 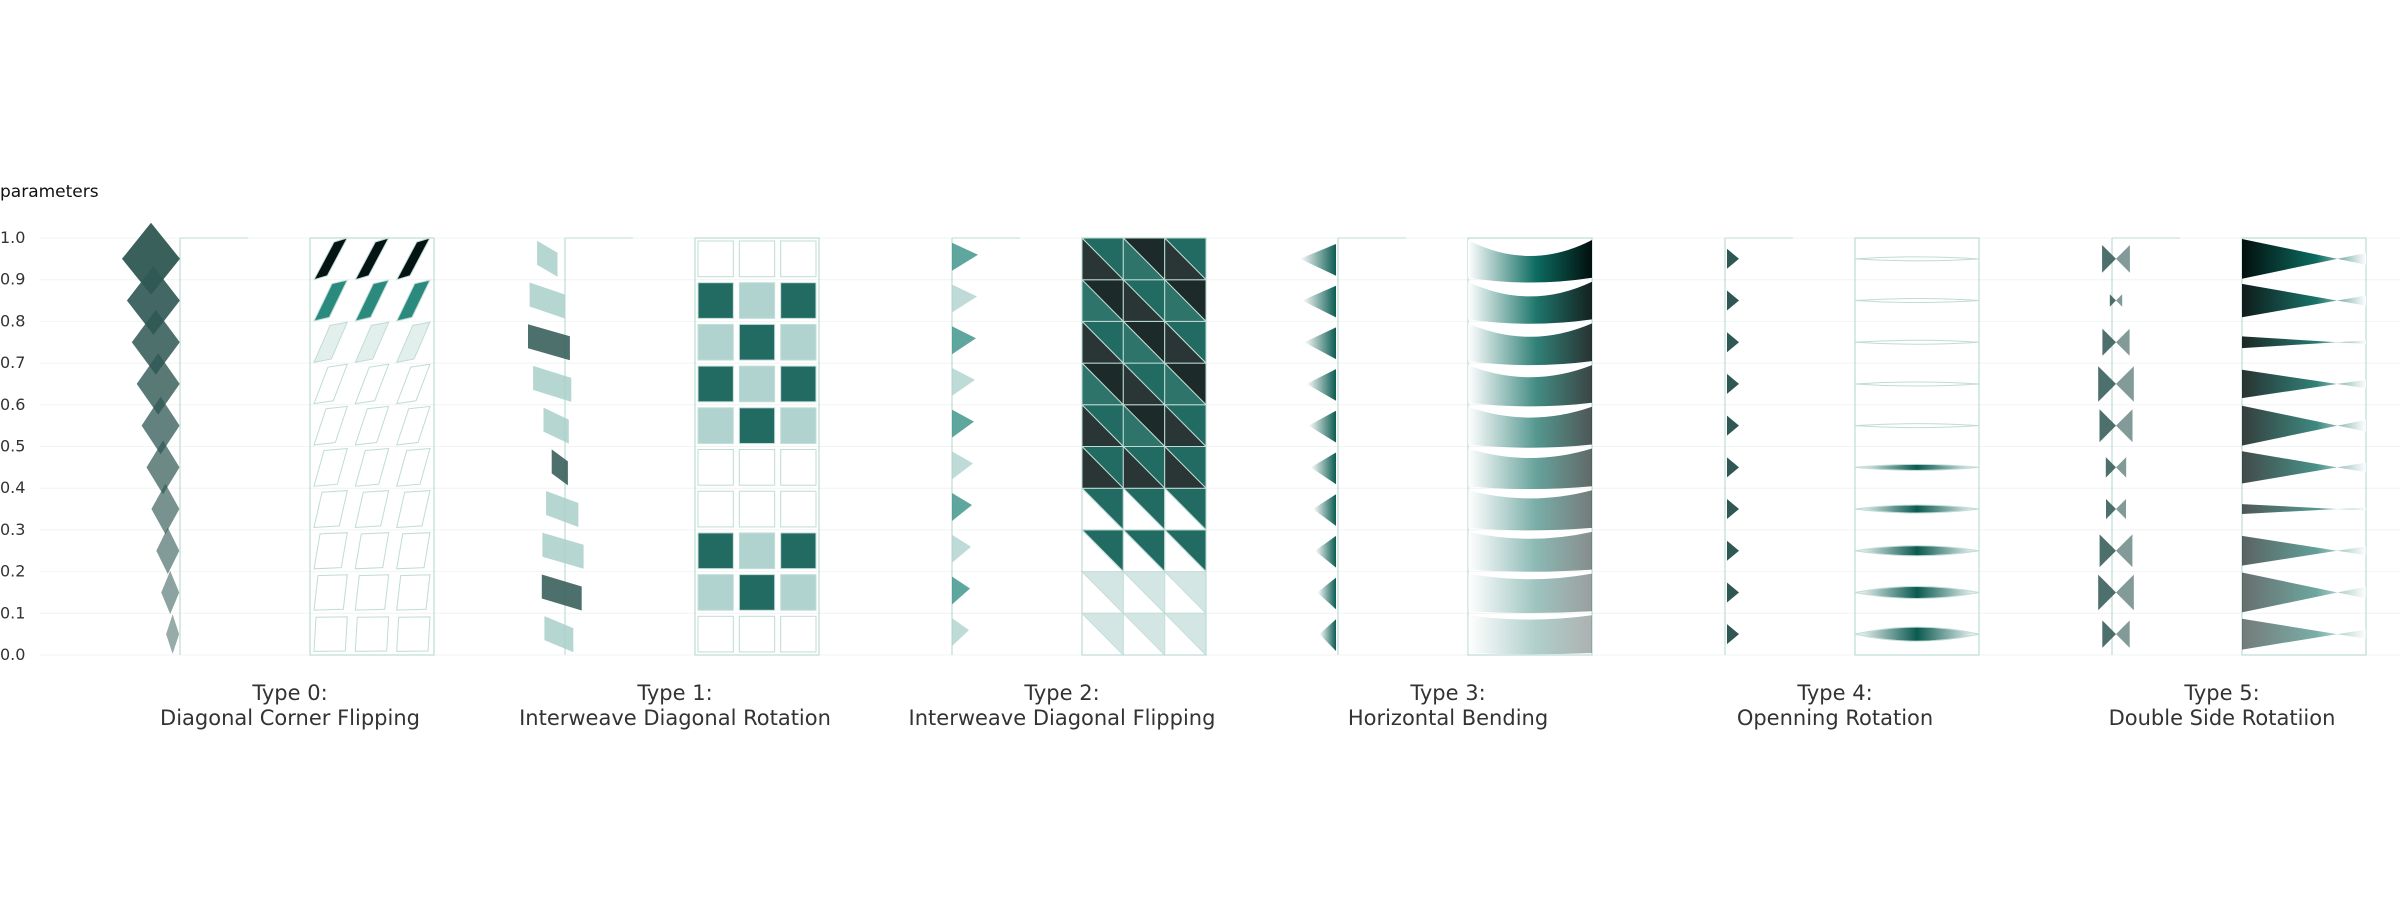 What do you see at coordinates (12, 654) in the screenshot?
I see `axis-tick-label: 0.0` at bounding box center [12, 654].